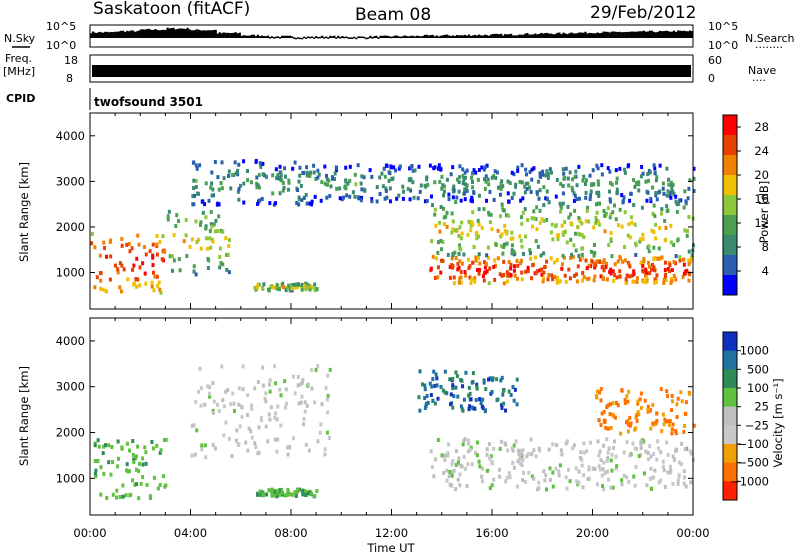 The height and width of the screenshot is (554, 800). What do you see at coordinates (754, 351) in the screenshot?
I see `colorbar-tick-label: 1000` at bounding box center [754, 351].